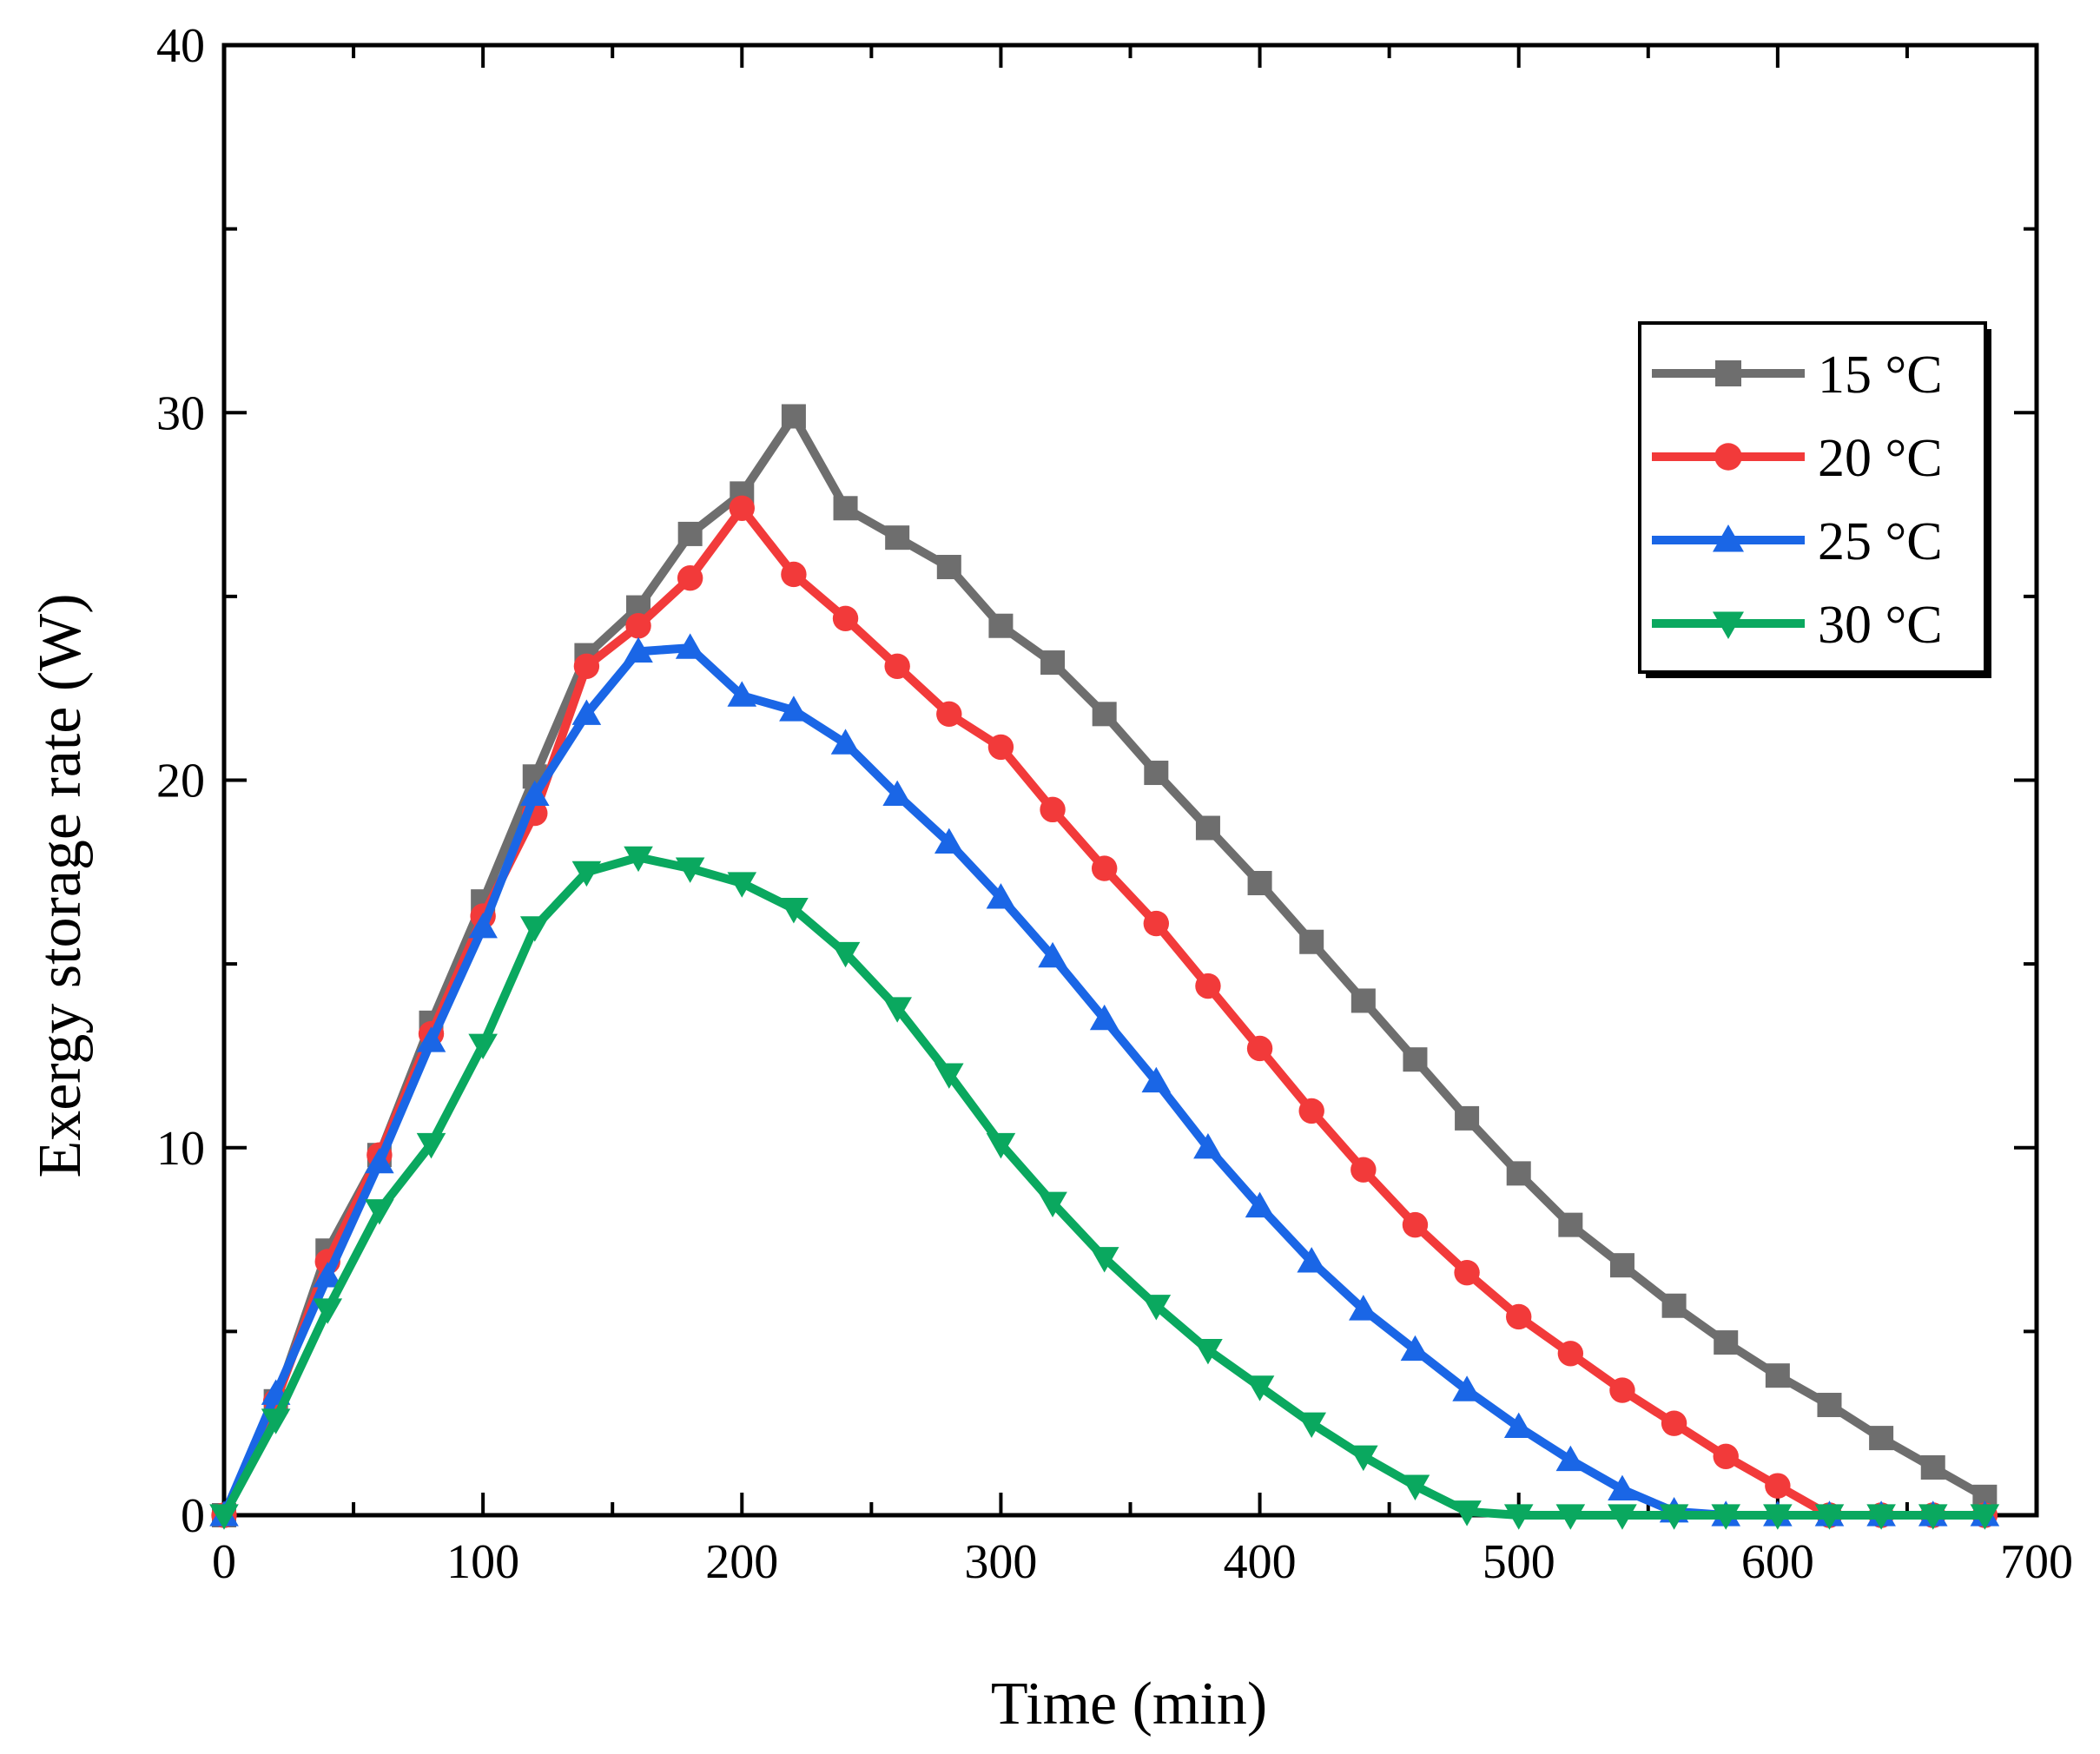 This screenshot has width=2100, height=1754. What do you see at coordinates (1880, 625) in the screenshot?
I see `legend-label: 30 °C` at bounding box center [1880, 625].